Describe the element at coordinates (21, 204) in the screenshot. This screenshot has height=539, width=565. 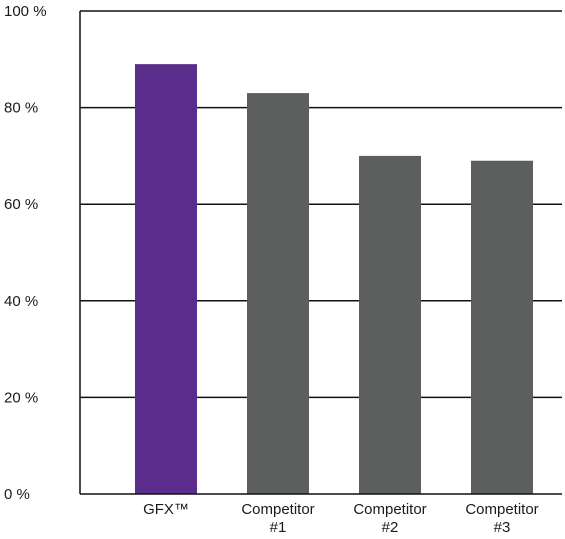
I see `y-tick-label: 60 %` at that location.